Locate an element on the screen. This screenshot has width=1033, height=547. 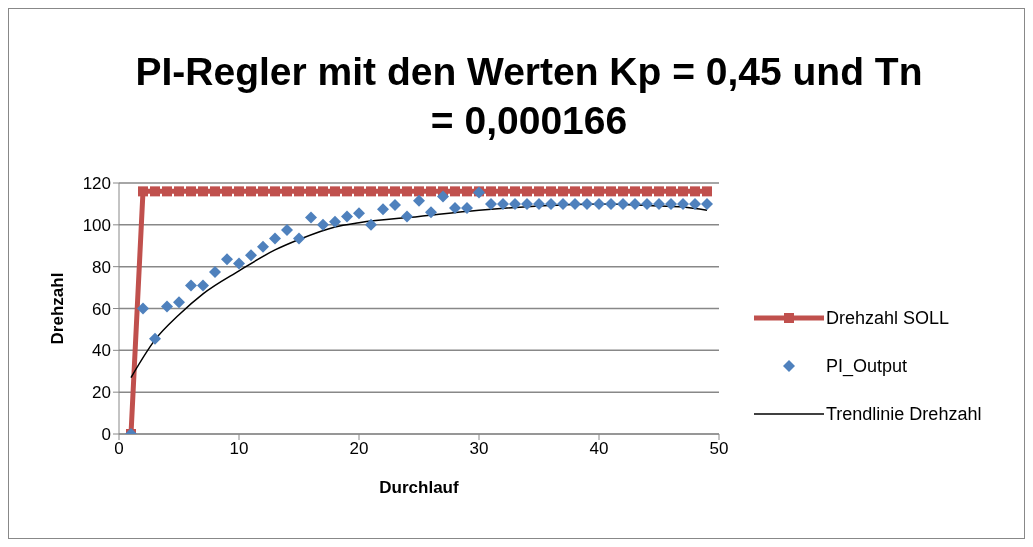
y-tick-label: 60 is located at coordinates (101, 309).